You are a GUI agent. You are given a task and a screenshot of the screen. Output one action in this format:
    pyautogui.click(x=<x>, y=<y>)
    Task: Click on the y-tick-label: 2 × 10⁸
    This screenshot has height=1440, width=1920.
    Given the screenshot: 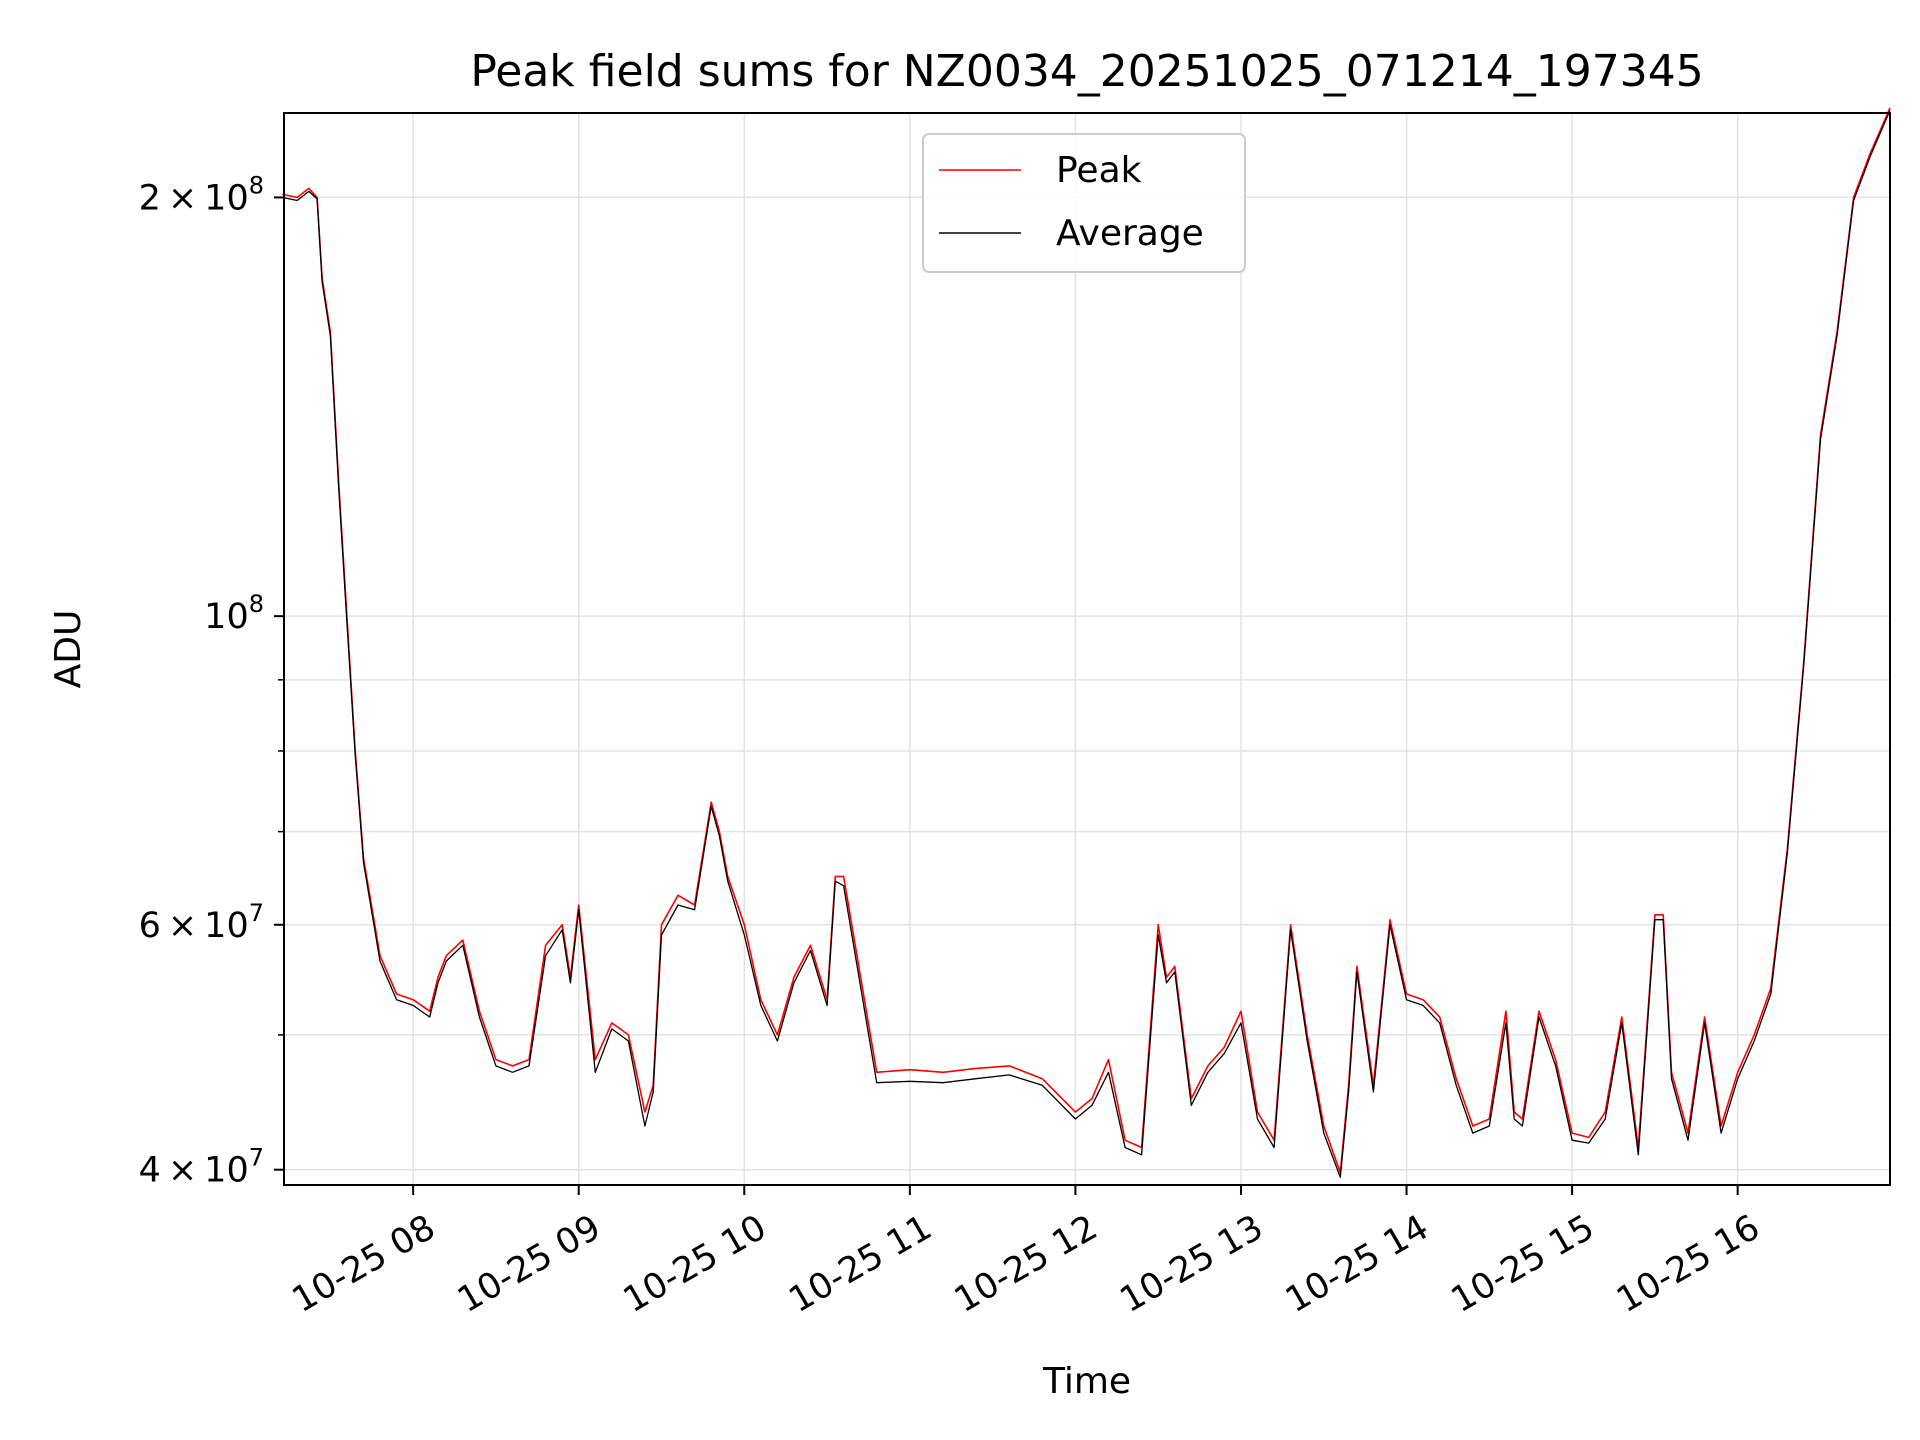 What is the action you would take?
    pyautogui.click(x=201, y=194)
    